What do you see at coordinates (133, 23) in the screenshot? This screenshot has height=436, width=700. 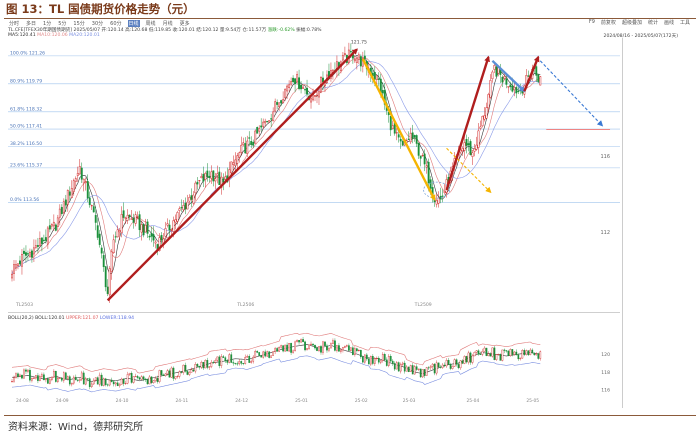 I see `period-tab: 日线` at bounding box center [133, 23].